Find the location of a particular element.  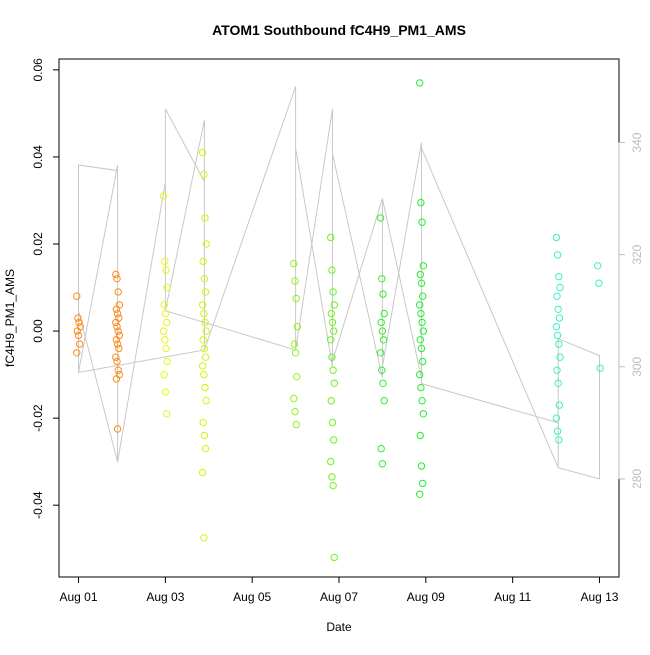

y-tick-label: -0.04 is located at coordinates (38, 505).